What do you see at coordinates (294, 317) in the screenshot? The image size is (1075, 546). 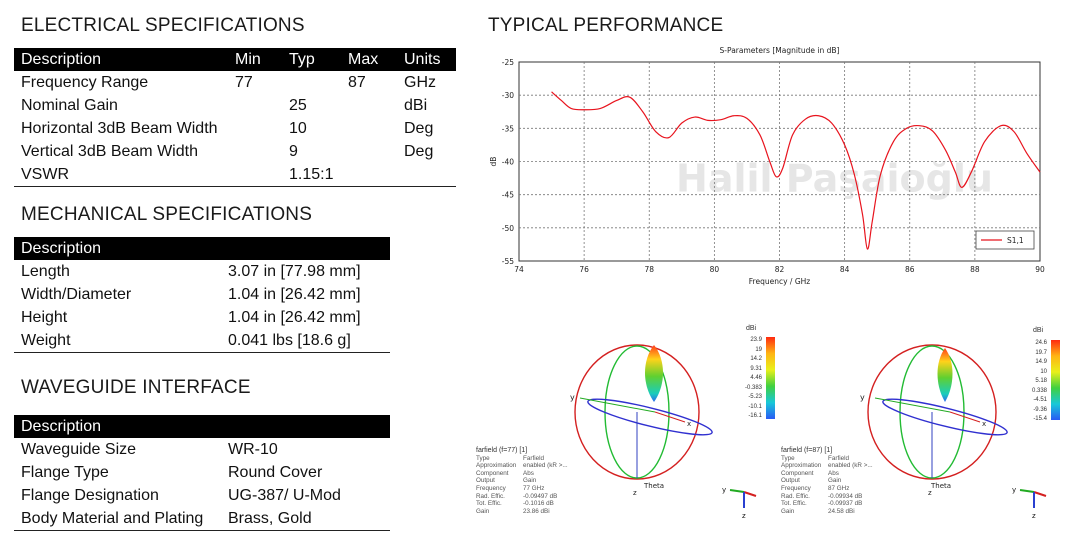 I see `row-value: 1.04 in [26.42 mm]` at bounding box center [294, 317].